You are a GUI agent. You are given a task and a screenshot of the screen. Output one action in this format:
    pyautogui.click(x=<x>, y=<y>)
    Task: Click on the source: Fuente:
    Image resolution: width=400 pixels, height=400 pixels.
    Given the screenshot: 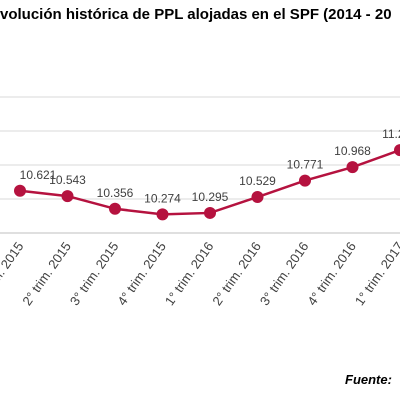 What is the action you would take?
    pyautogui.click(x=368, y=379)
    